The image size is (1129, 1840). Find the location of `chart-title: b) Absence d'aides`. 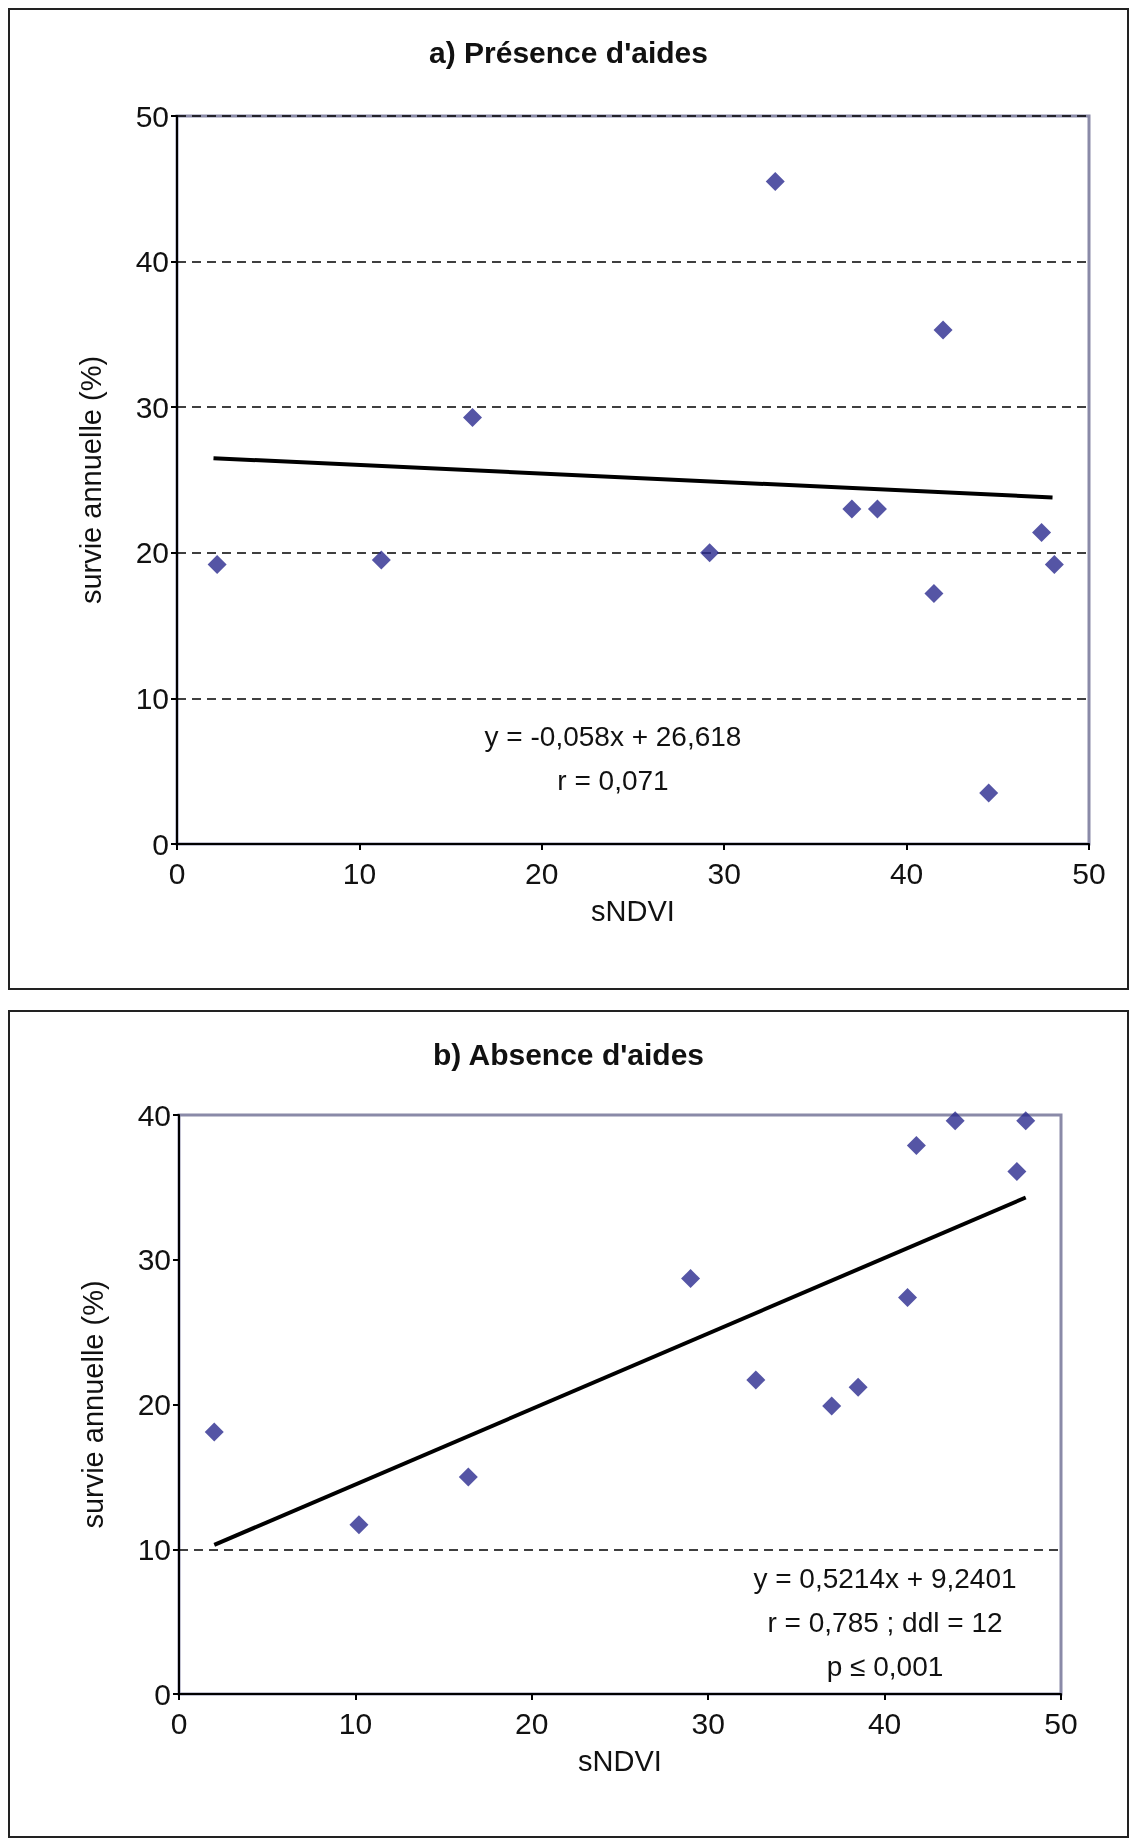

chart-title: b) Absence d'aides is located at coordinates (568, 1054).